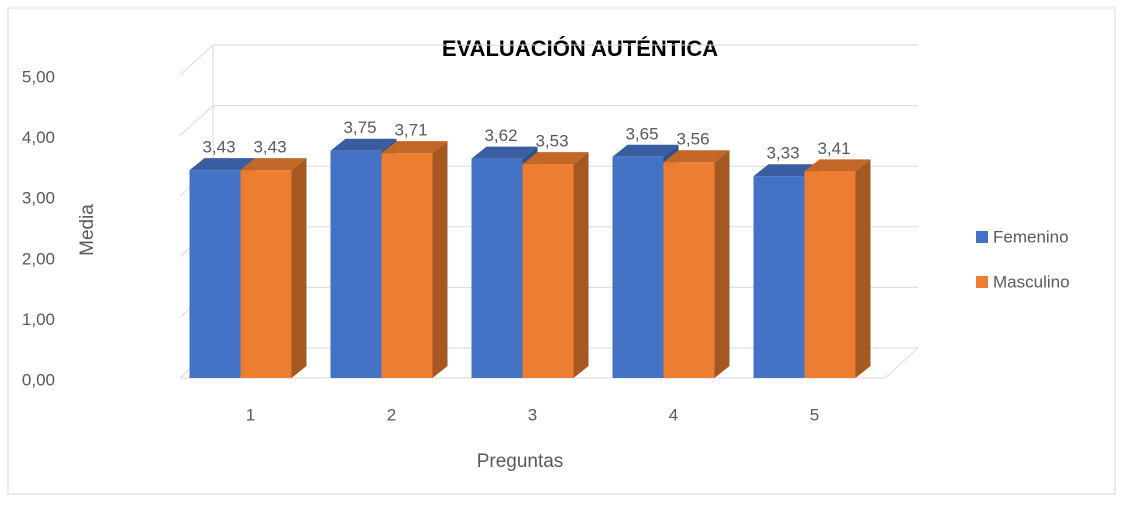 This screenshot has width=1123, height=507. Describe the element at coordinates (673, 414) in the screenshot. I see `x-tick-label: 4` at that location.